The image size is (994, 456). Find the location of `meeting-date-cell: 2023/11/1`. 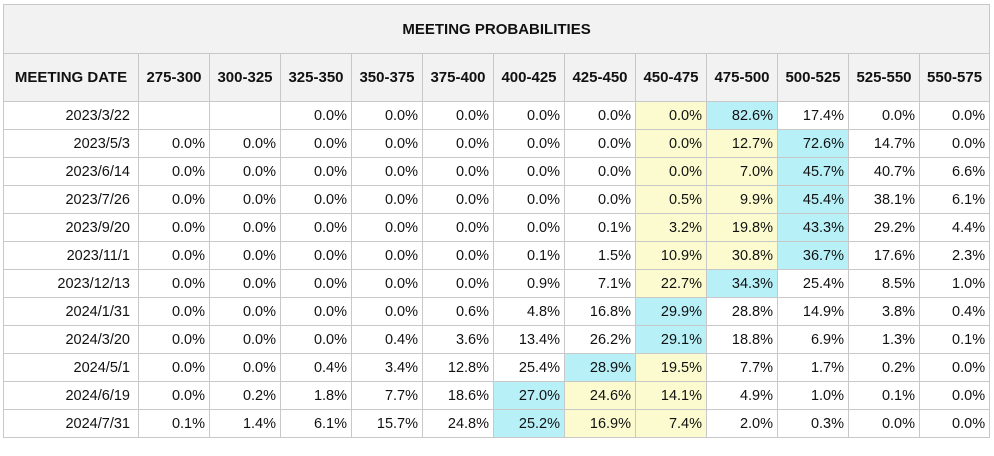

meeting-date-cell: 2023/11/1 is located at coordinates (71, 255).